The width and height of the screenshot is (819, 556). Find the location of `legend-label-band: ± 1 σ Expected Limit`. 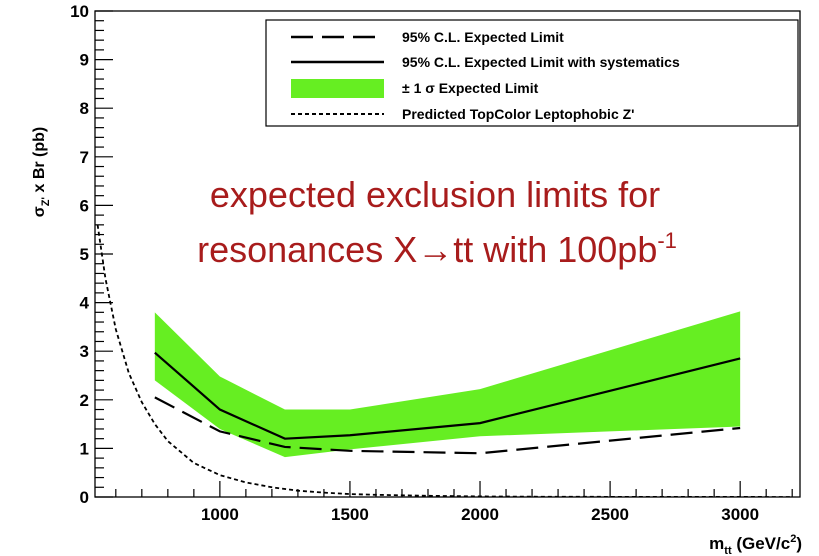

legend-label-band: ± 1 σ Expected Limit is located at coordinates (470, 88).